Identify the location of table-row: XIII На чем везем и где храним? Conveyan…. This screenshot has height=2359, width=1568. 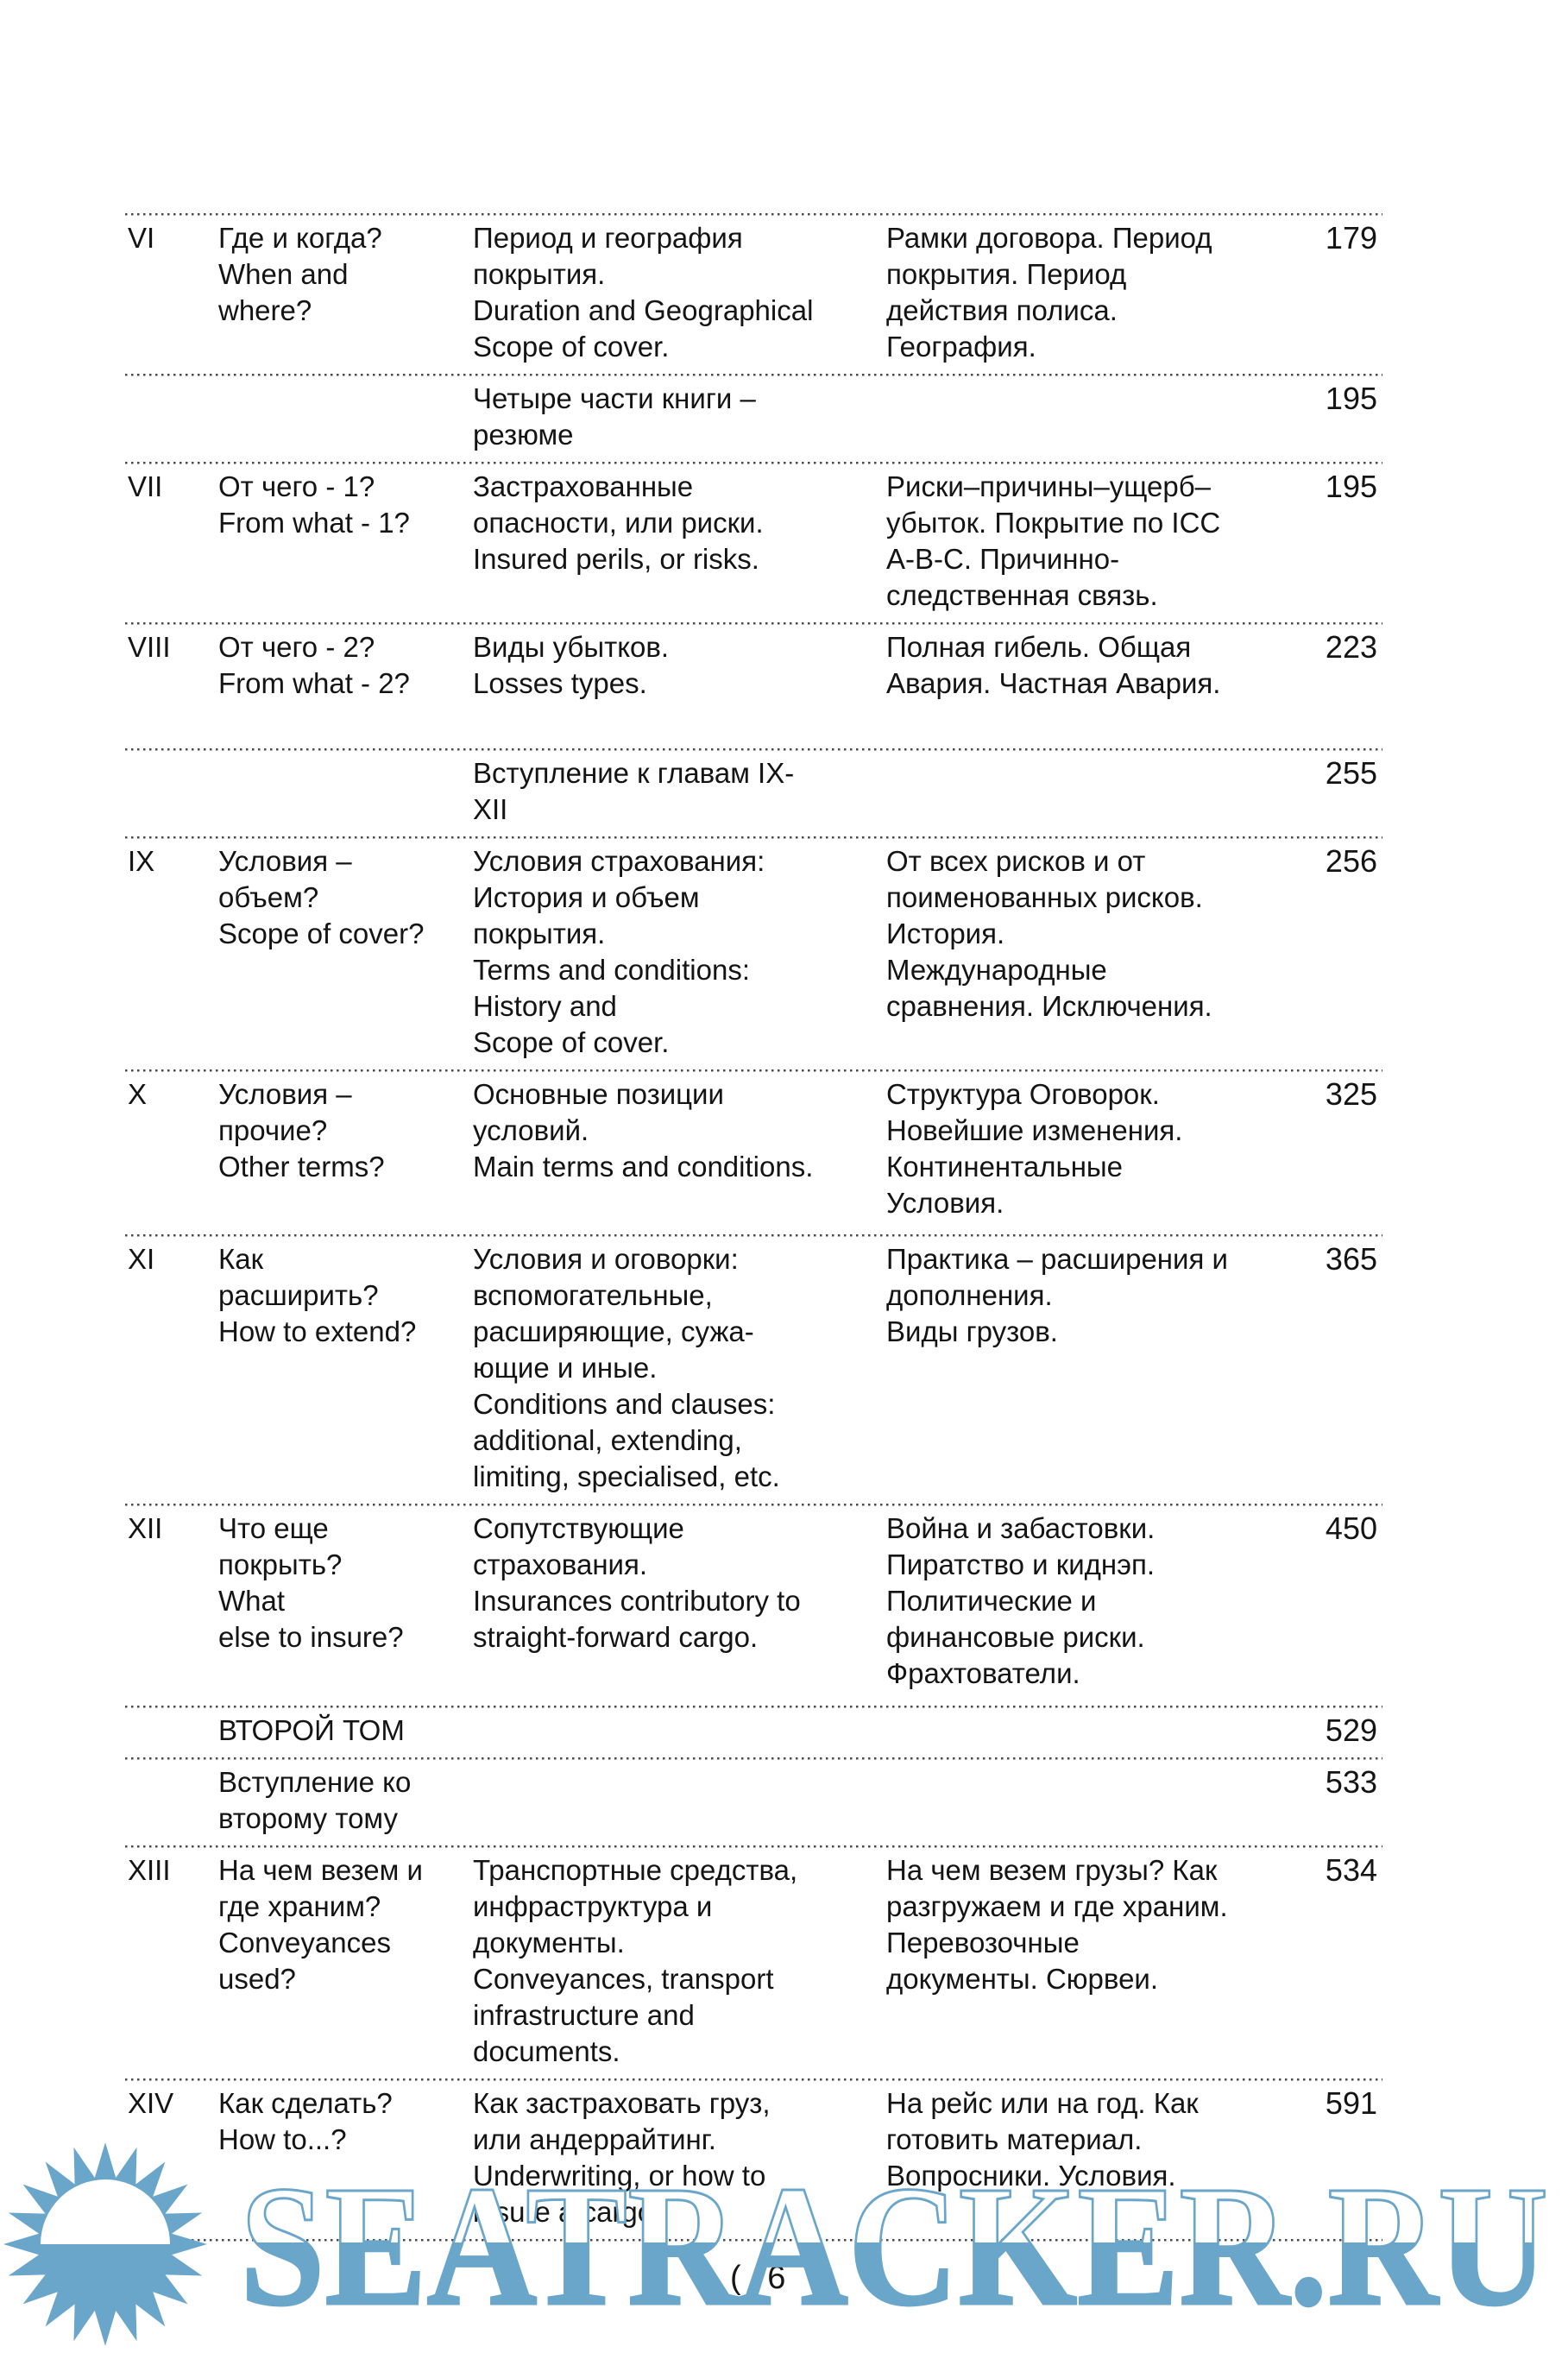
(753, 1961).